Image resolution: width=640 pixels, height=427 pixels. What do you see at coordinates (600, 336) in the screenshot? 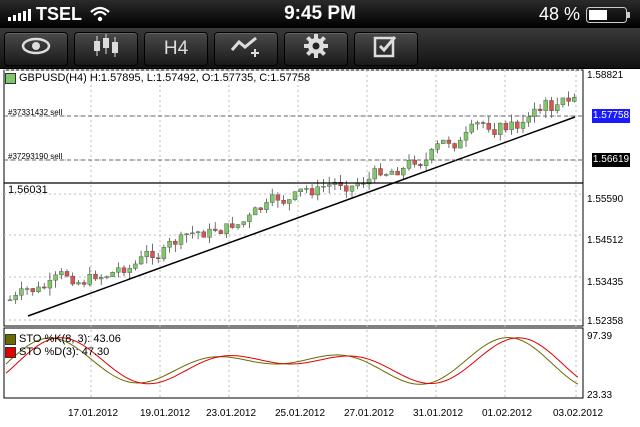
I see `stoch-max-label: 97.39` at bounding box center [600, 336].